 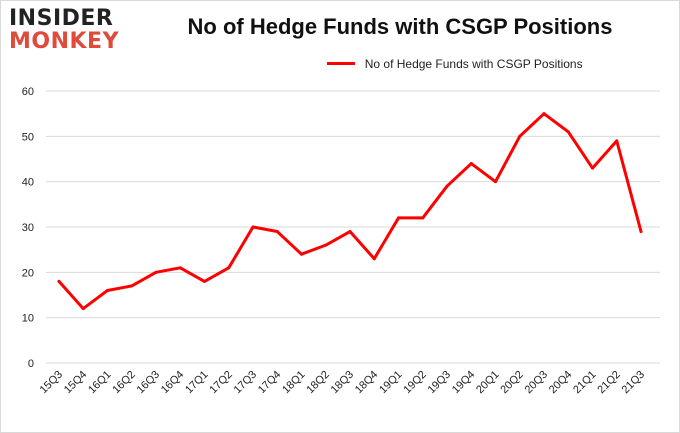 What do you see at coordinates (318, 383) in the screenshot?
I see `x-tick-label: 18Q2` at bounding box center [318, 383].